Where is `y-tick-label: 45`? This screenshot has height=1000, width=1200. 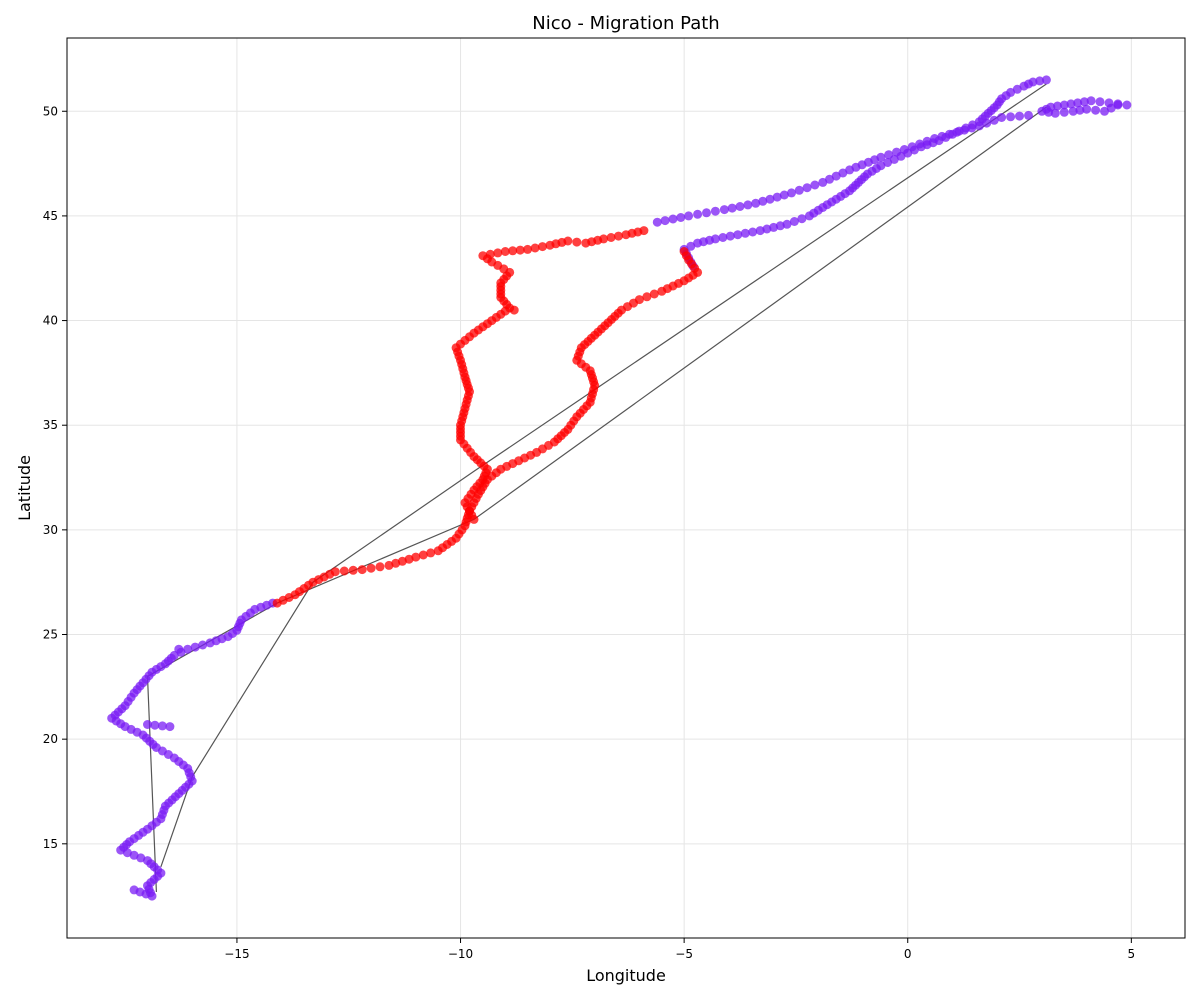
y-tick-label: 45 is located at coordinates (50, 216).